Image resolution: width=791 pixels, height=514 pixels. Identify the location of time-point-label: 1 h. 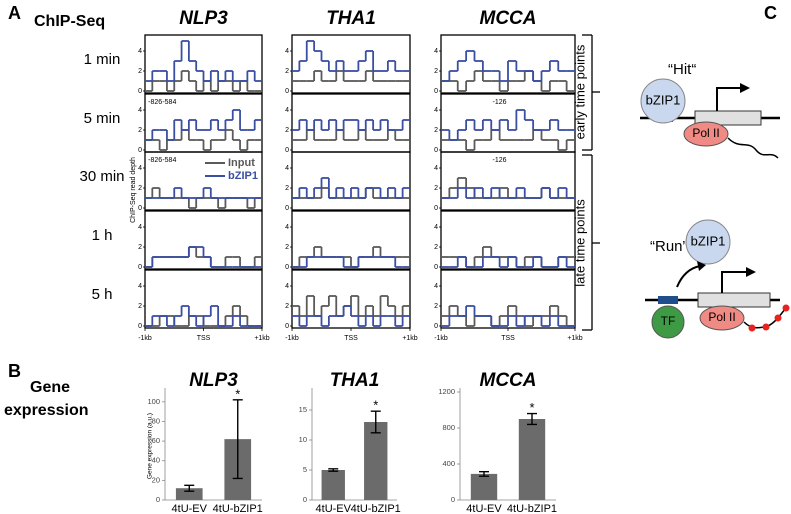
(102, 235).